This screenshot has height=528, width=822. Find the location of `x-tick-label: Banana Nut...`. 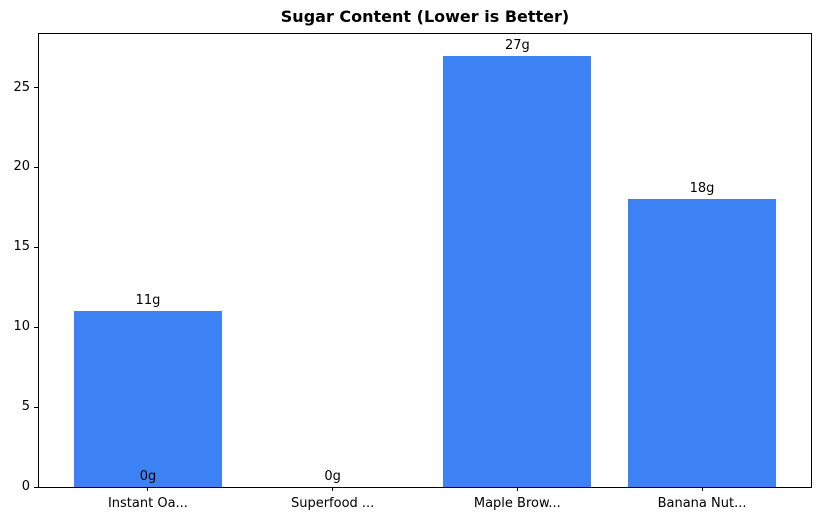

x-tick-label: Banana Nut... is located at coordinates (702, 503).